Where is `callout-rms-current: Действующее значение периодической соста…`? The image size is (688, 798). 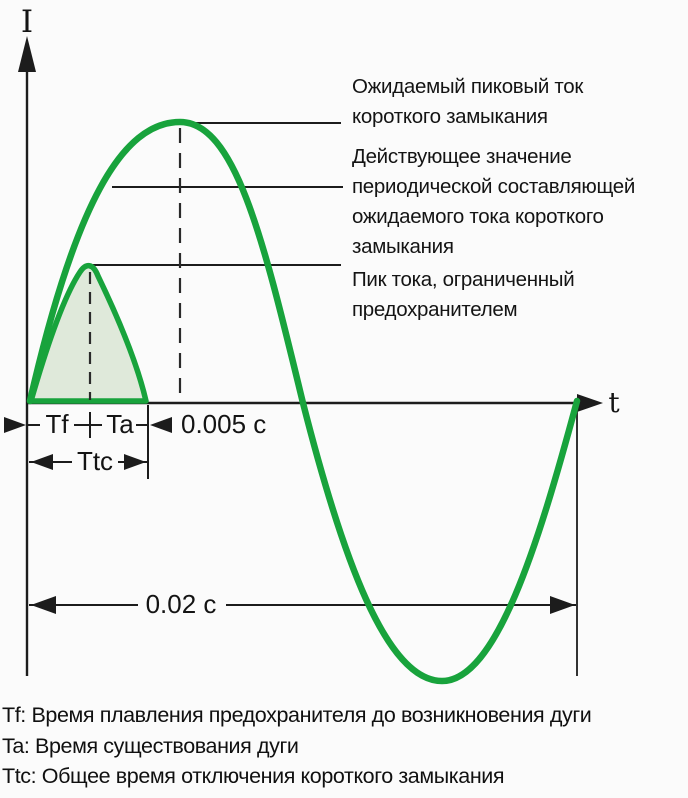 callout-rms-current: Действующее значение периодической соста… is located at coordinates (493, 202).